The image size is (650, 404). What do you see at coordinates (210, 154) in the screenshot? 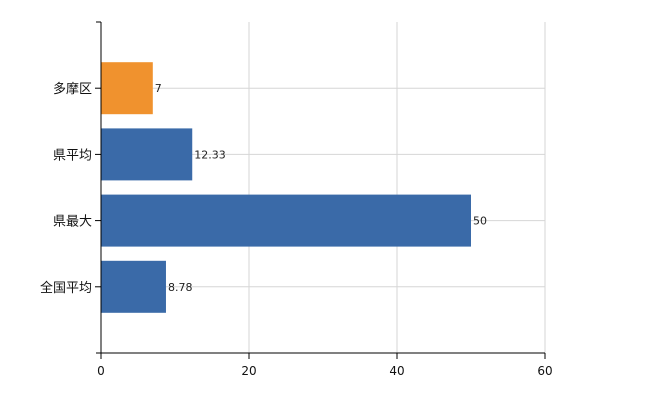
I see `bar-value-label: 12.33` at bounding box center [210, 154].